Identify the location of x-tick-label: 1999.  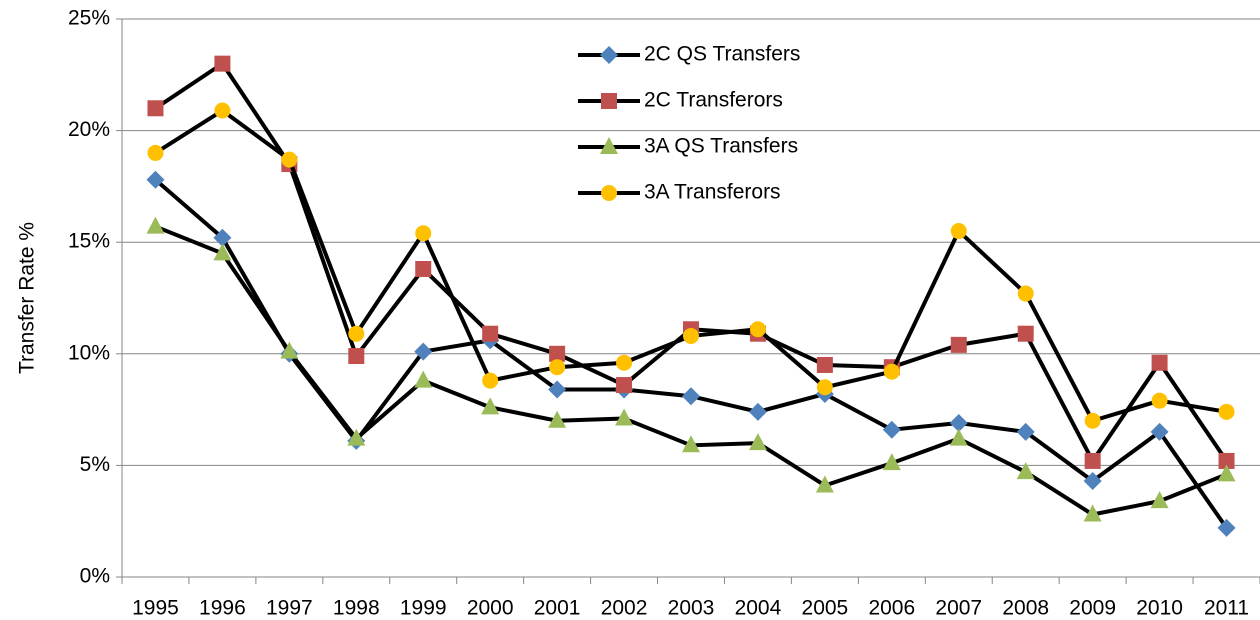
(423, 608).